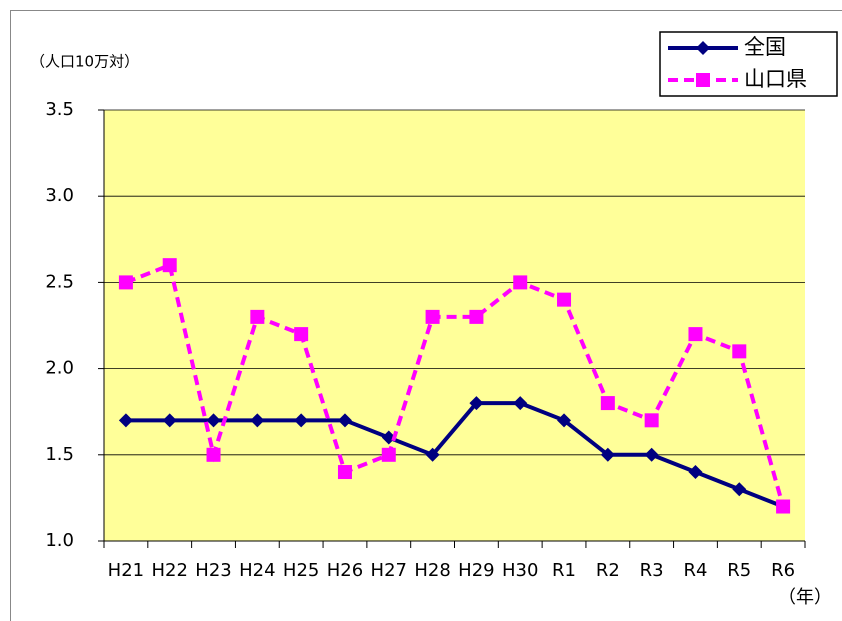  Describe the element at coordinates (739, 570) in the screenshot. I see `x-tick-label: R5` at that location.